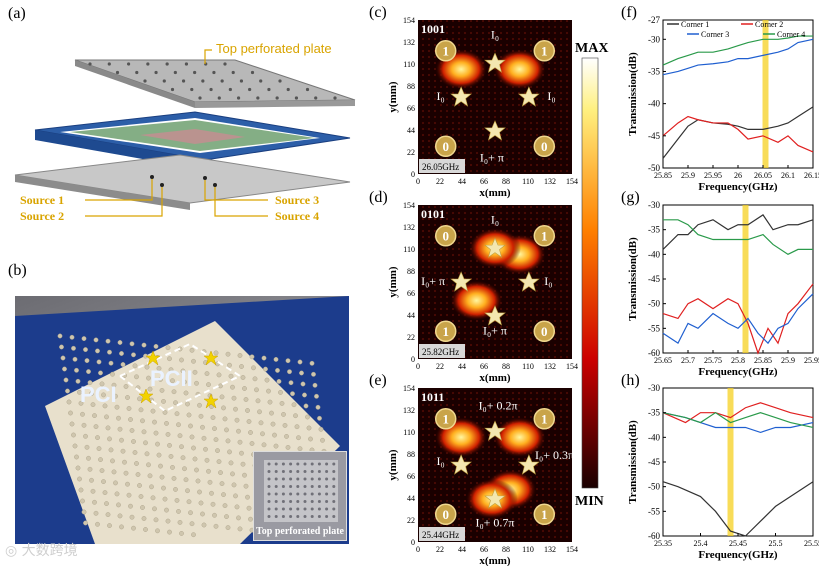  What do you see at coordinates (550, 366) in the screenshot?
I see `x-tick-label: 132` at bounding box center [550, 366].